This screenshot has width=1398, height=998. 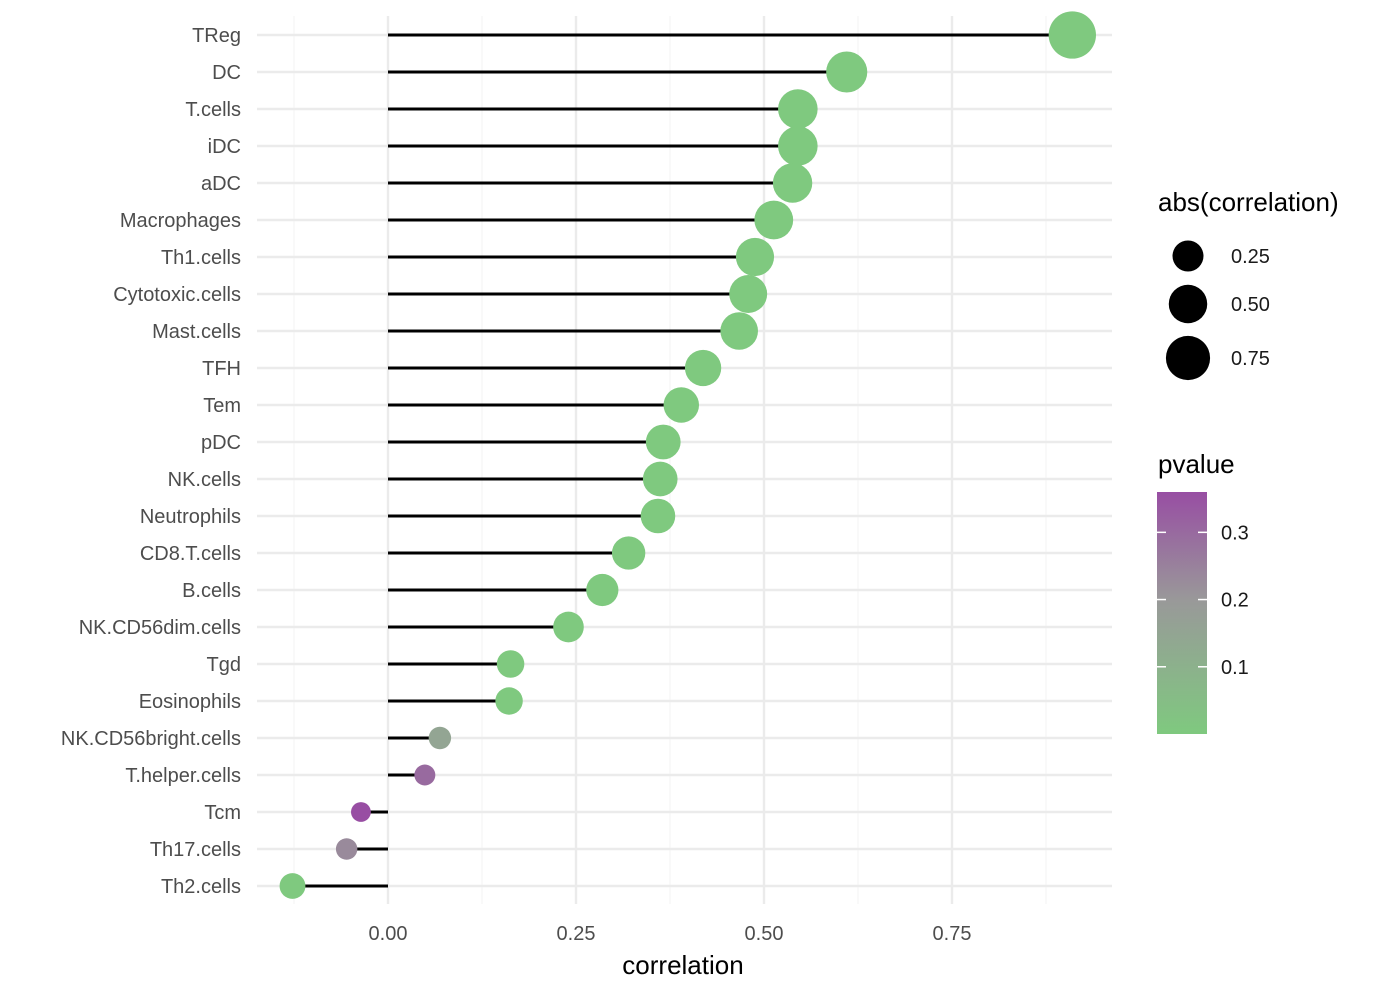 What do you see at coordinates (1235, 601) in the screenshot?
I see `color-legend-label: 0.2` at bounding box center [1235, 601].